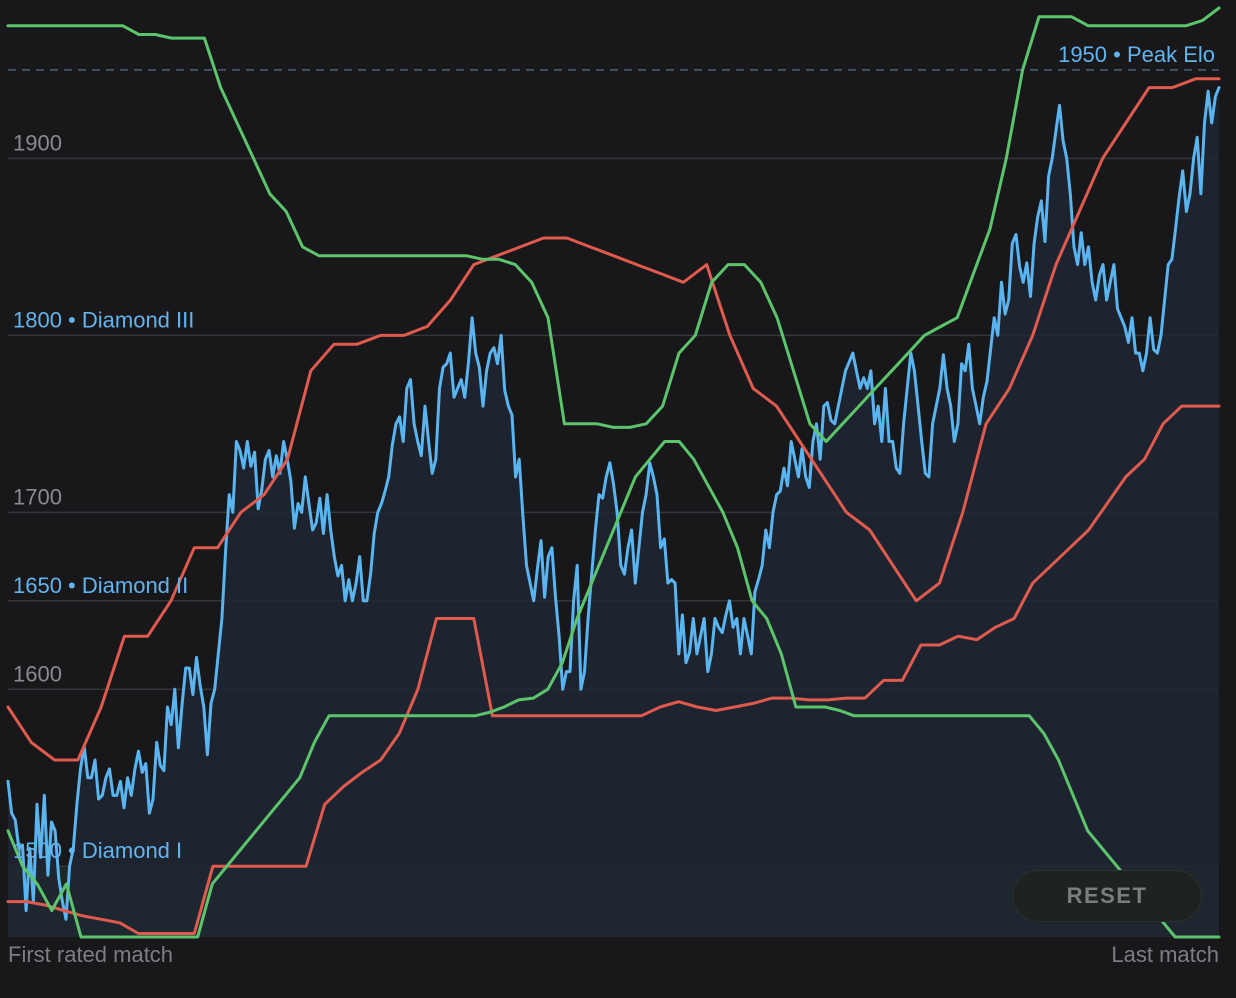 This screenshot has height=998, width=1236. I want to click on y-tick-label-1500: 1500 • Diamond I, so click(97, 850).